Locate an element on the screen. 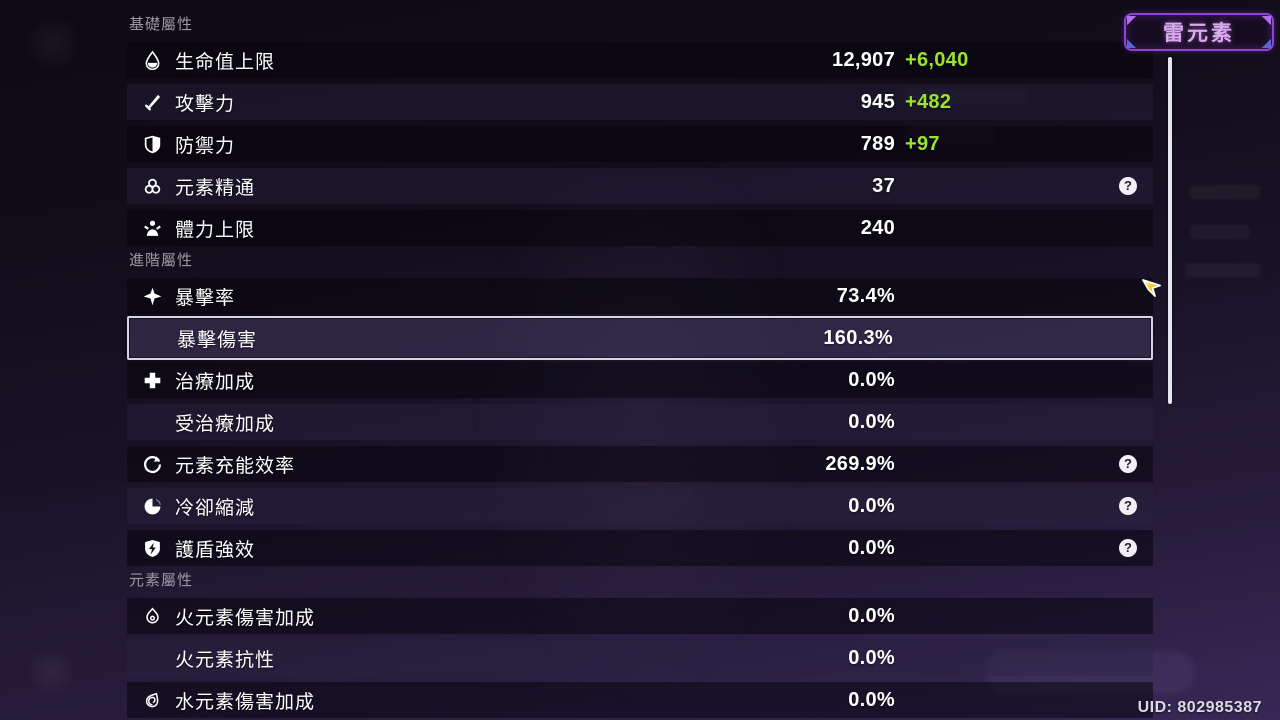  background-button-ghost is located at coordinates (51, 671).